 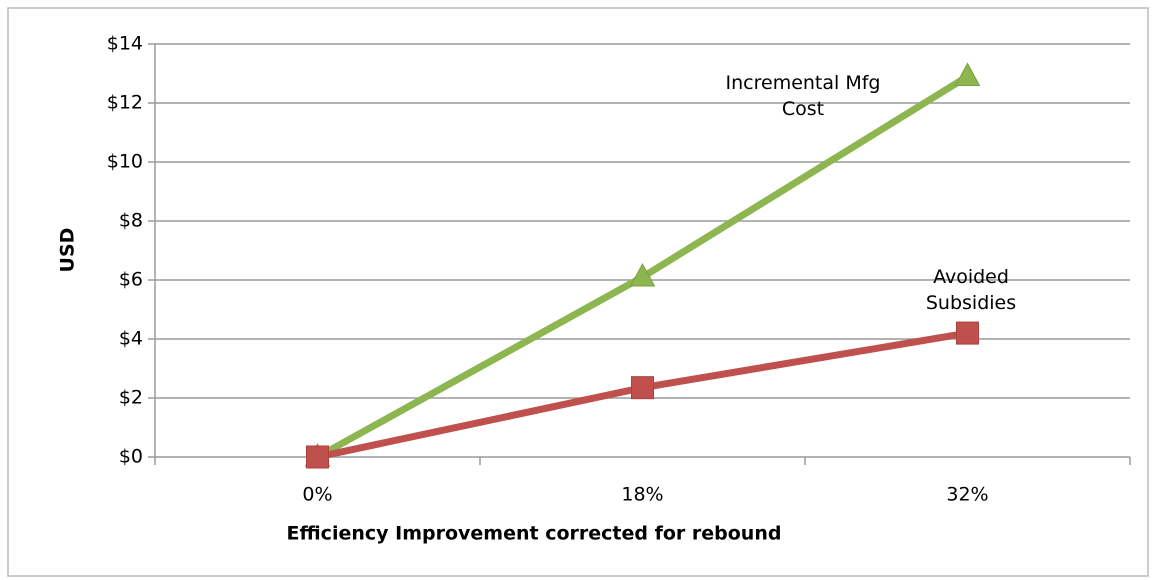 What do you see at coordinates (131, 398) in the screenshot?
I see `y-tick-label: $2` at bounding box center [131, 398].